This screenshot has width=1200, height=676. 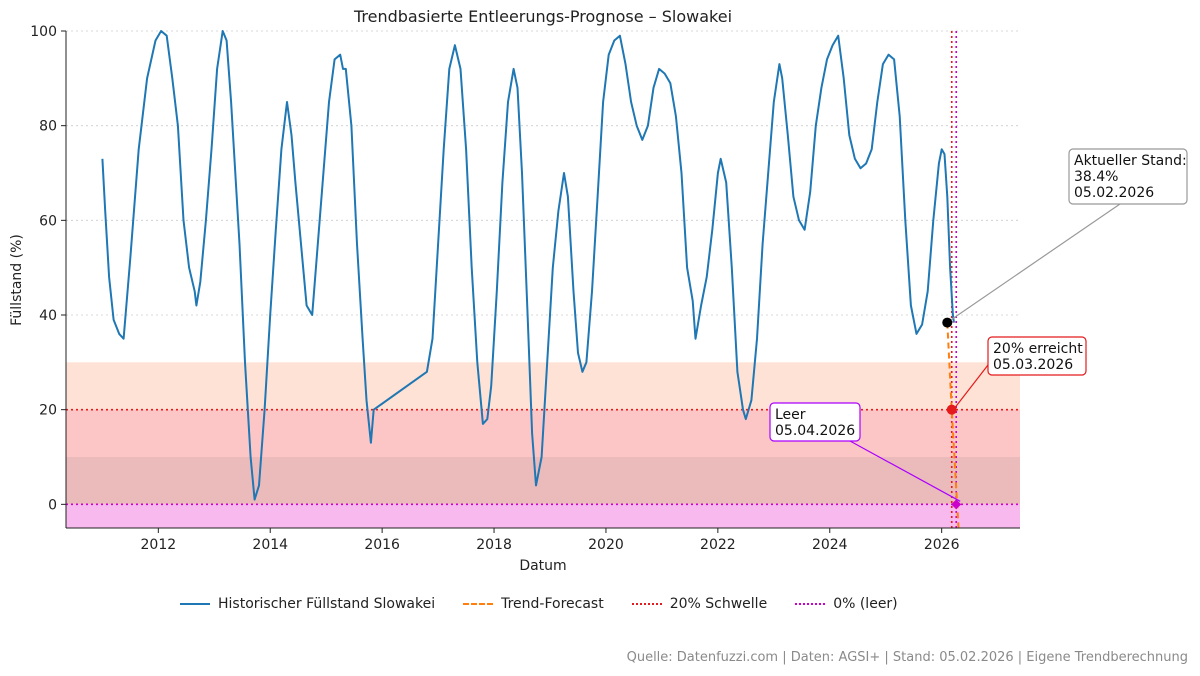 What do you see at coordinates (48, 411) in the screenshot?
I see `y-tick-label: 20` at bounding box center [48, 411].